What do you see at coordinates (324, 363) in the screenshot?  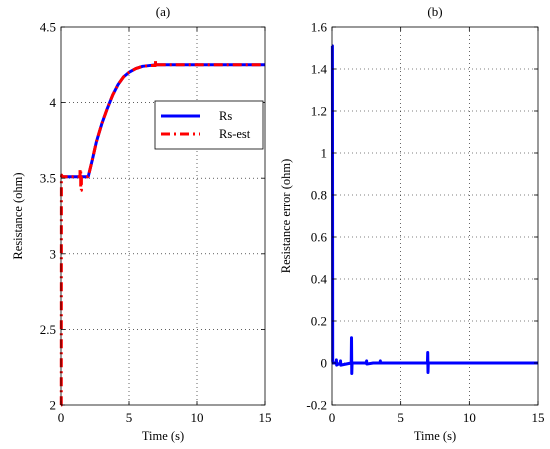 I see `y-tick-label: 0` at bounding box center [324, 363].